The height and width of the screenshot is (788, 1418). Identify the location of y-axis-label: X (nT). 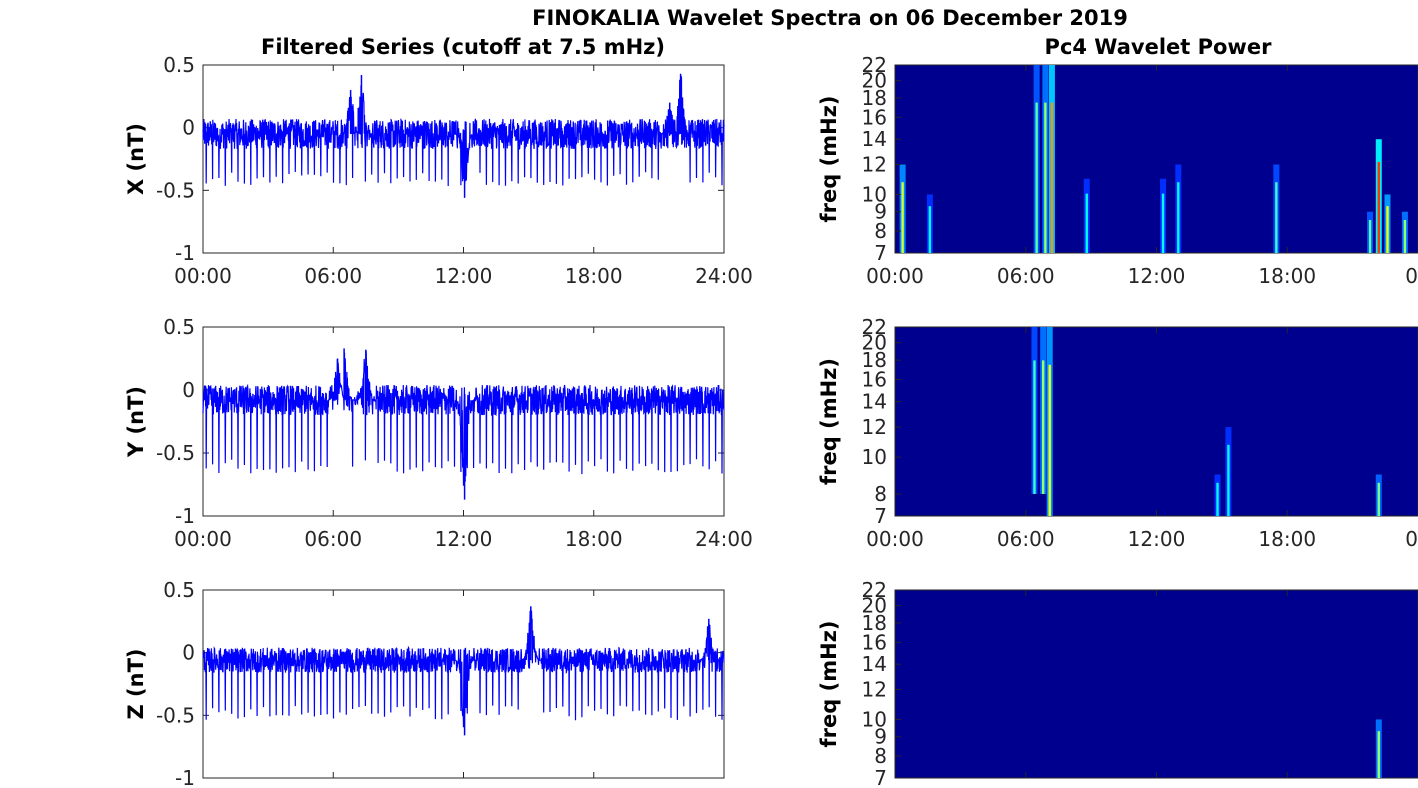
(136, 159).